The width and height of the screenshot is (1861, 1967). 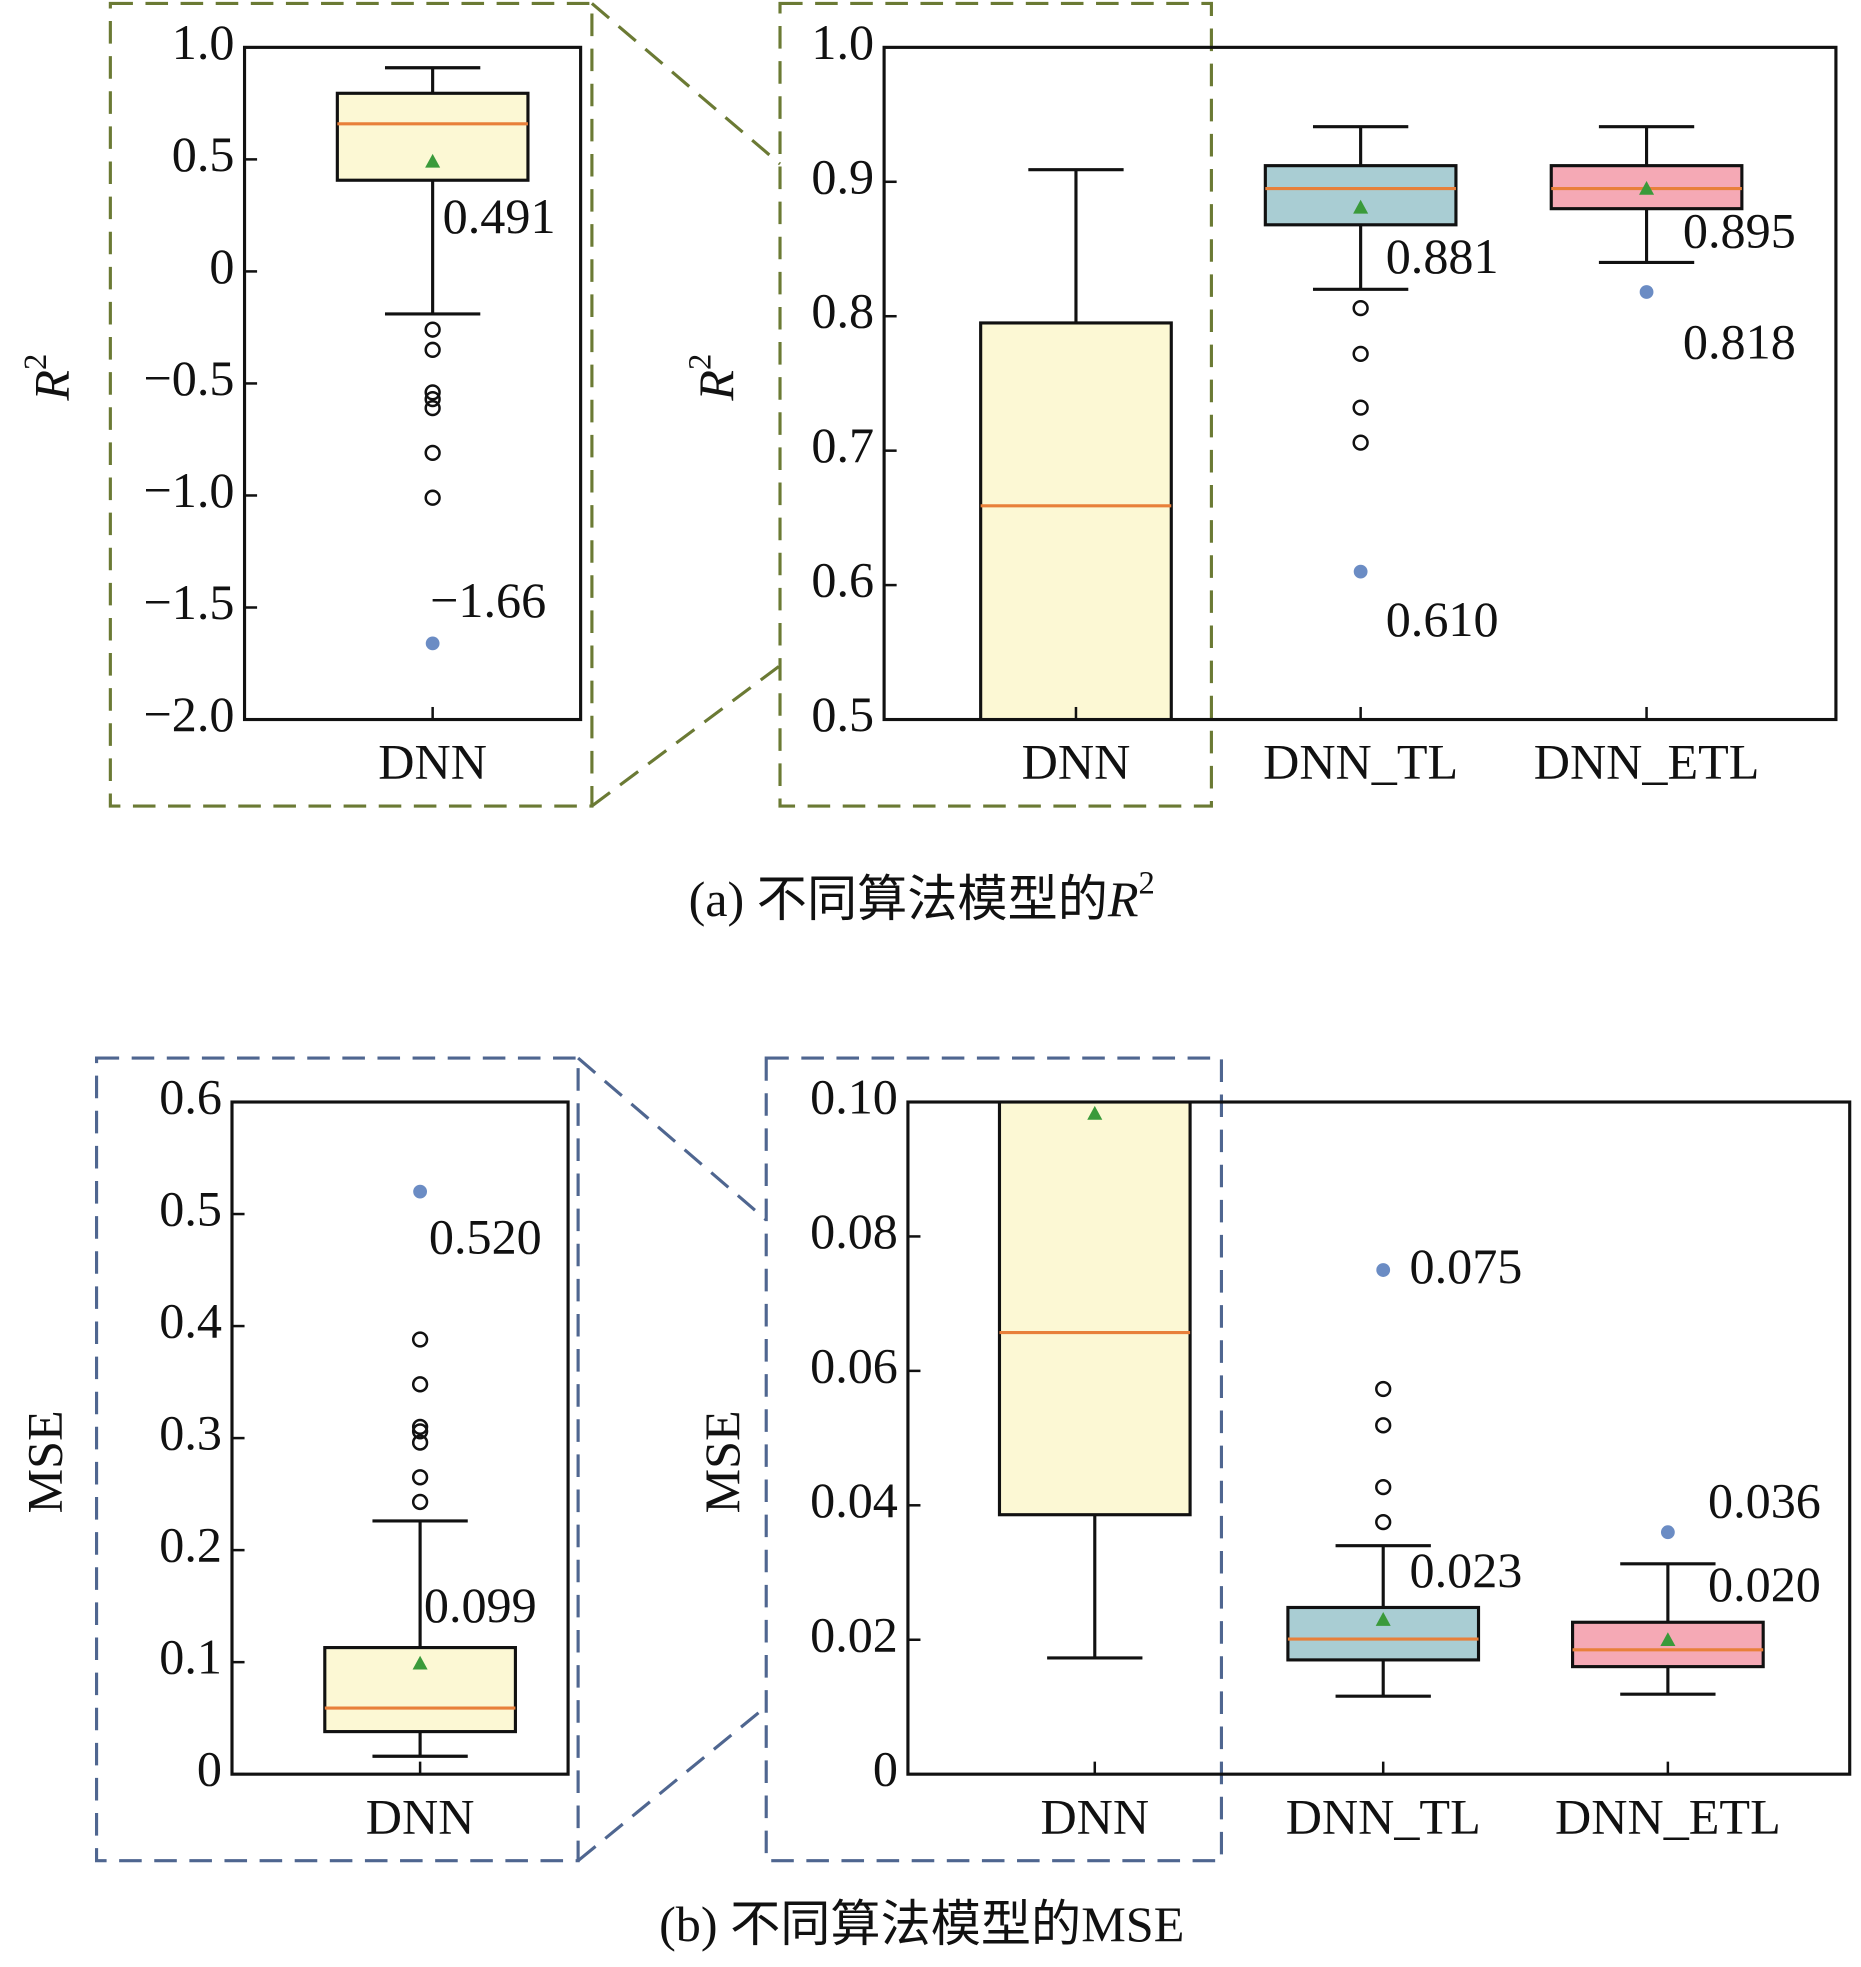 I want to click on y-tick-label: 0.06, so click(x=854, y=1365).